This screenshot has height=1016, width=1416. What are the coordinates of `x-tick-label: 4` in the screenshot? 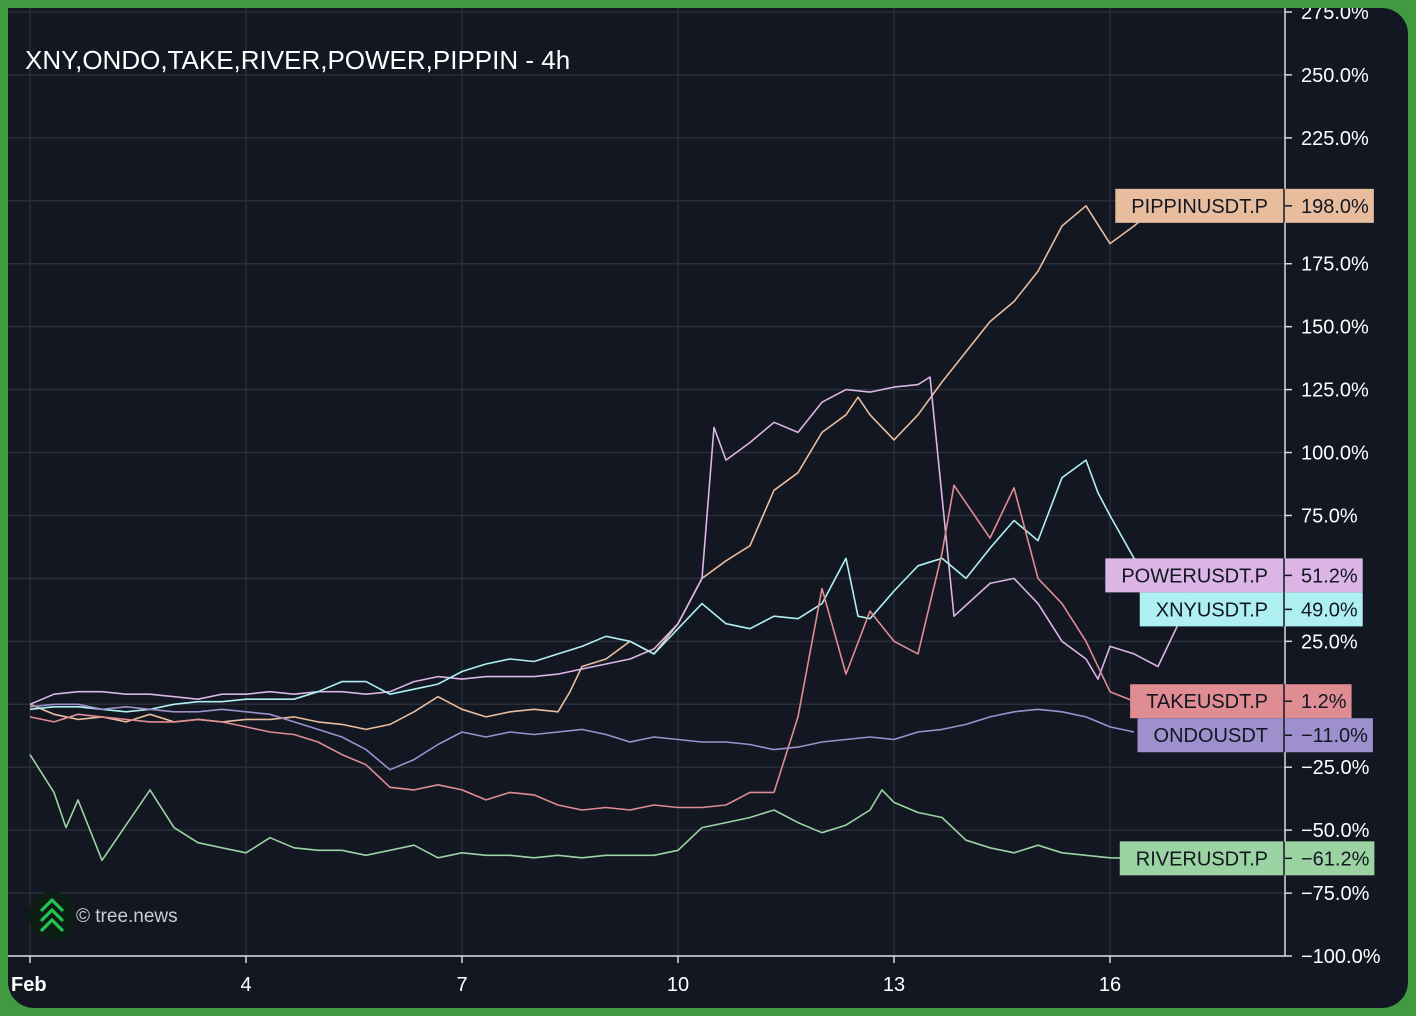 It's located at (245, 985).